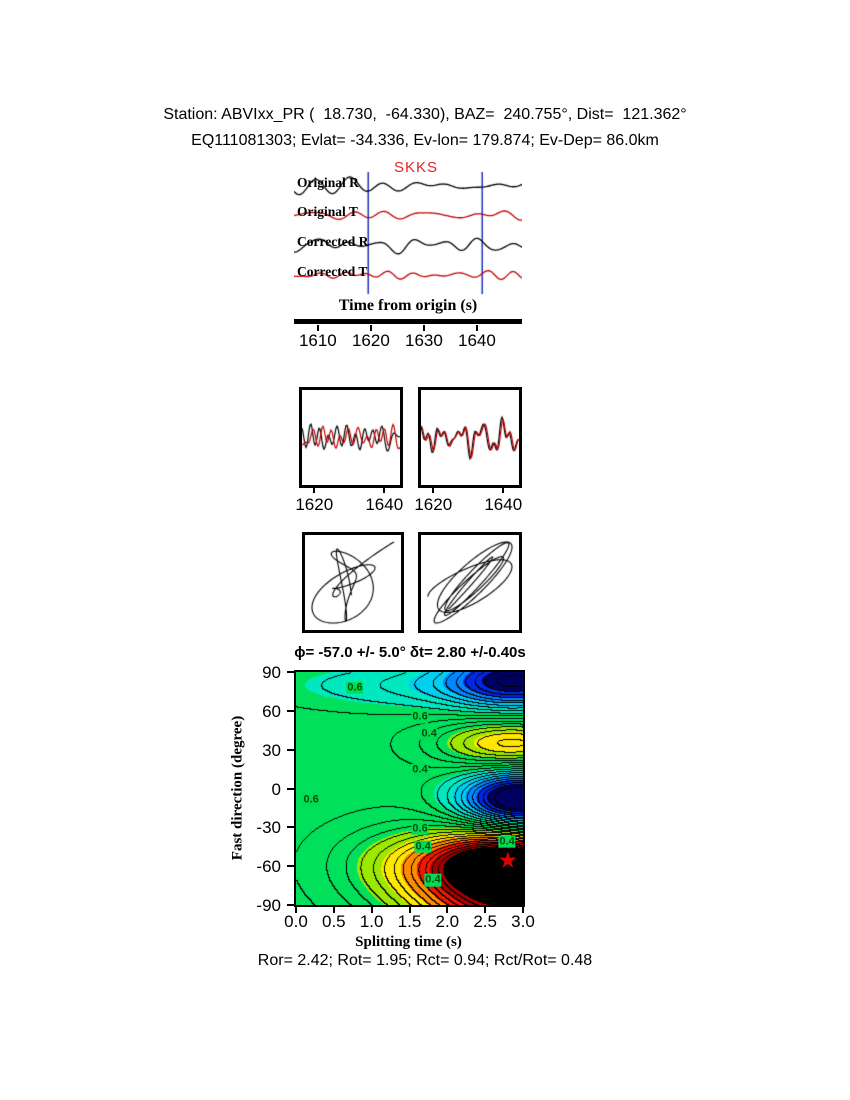 This screenshot has height=1100, width=850. Describe the element at coordinates (327, 211) in the screenshot. I see `trace-label-original-t: Original T` at that location.